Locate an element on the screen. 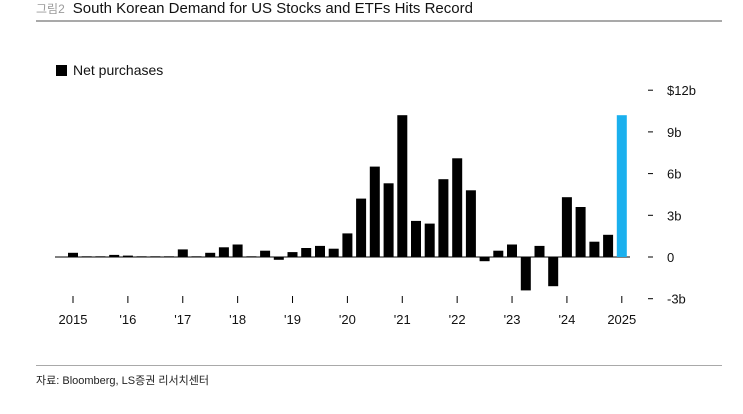 This screenshot has height=414, width=743. bottom-divider is located at coordinates (379, 365).